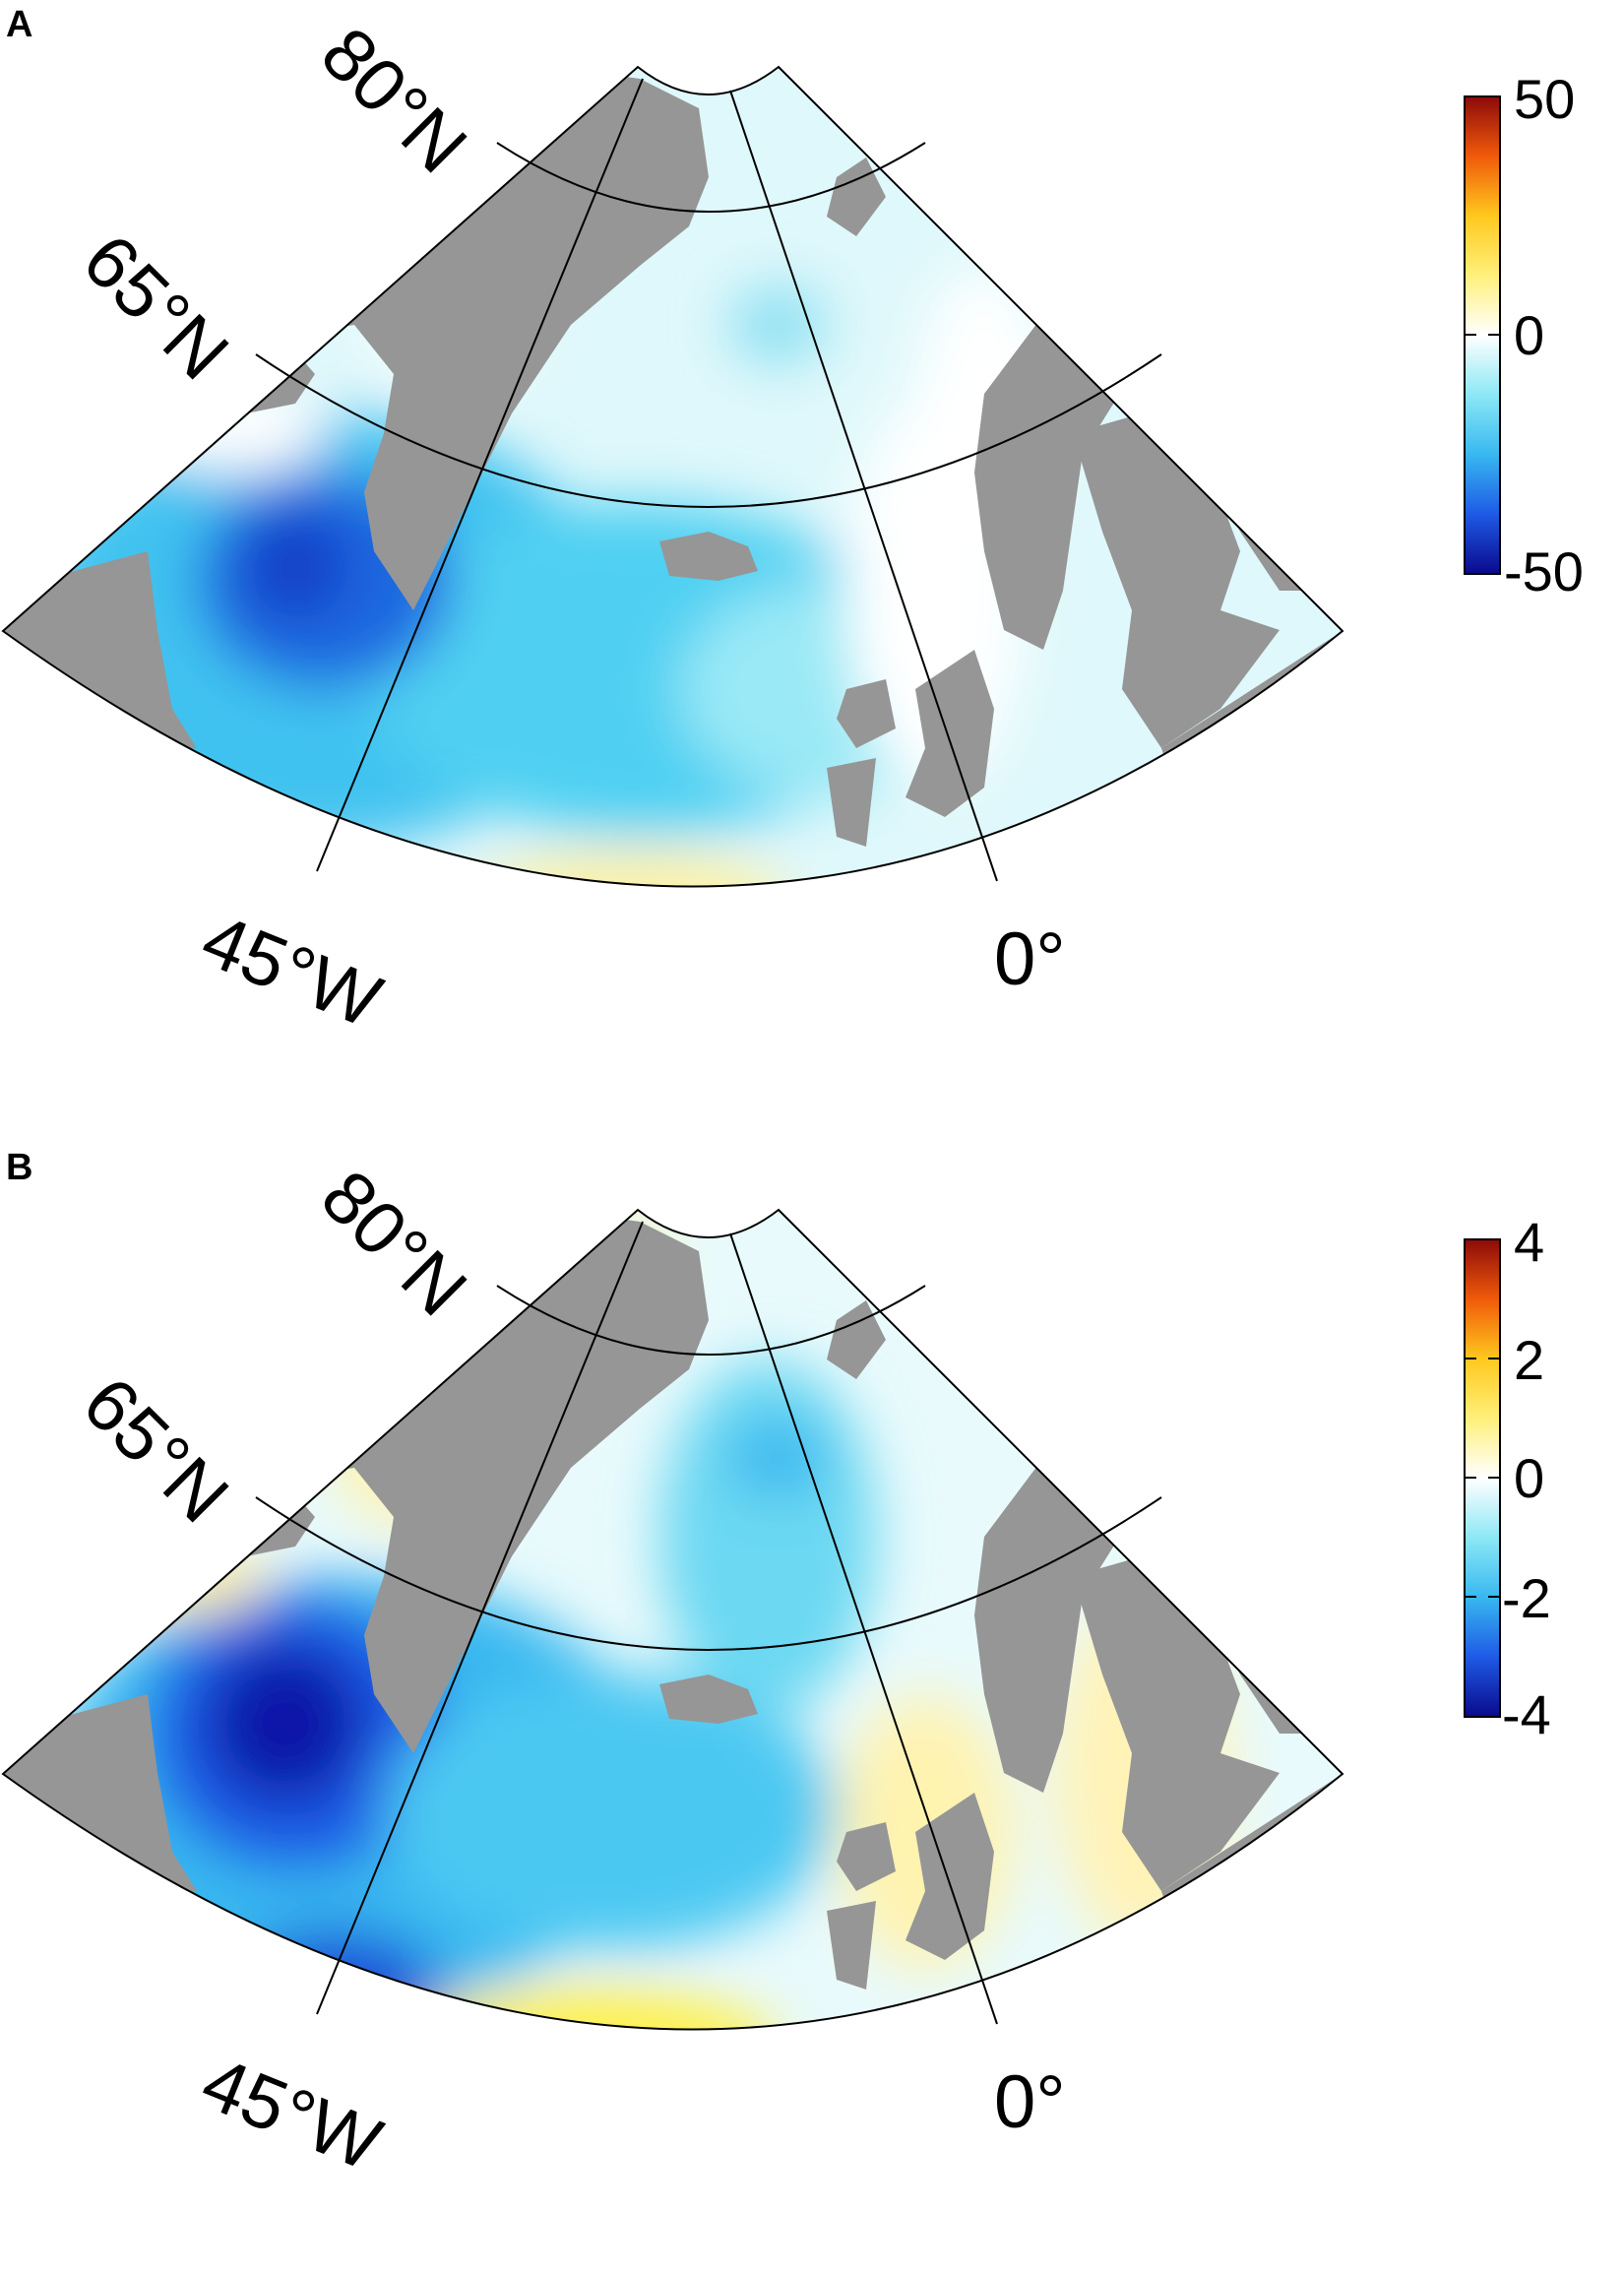  What do you see at coordinates (1526, 1714) in the screenshot?
I see `colorbar-tick: -4` at bounding box center [1526, 1714].